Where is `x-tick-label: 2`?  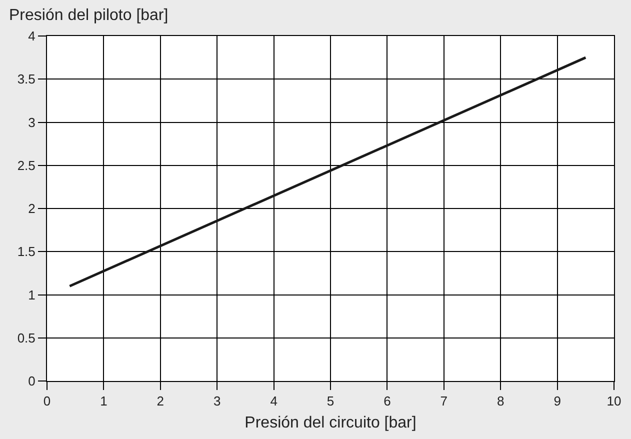
x-tick-label: 2 is located at coordinates (160, 401).